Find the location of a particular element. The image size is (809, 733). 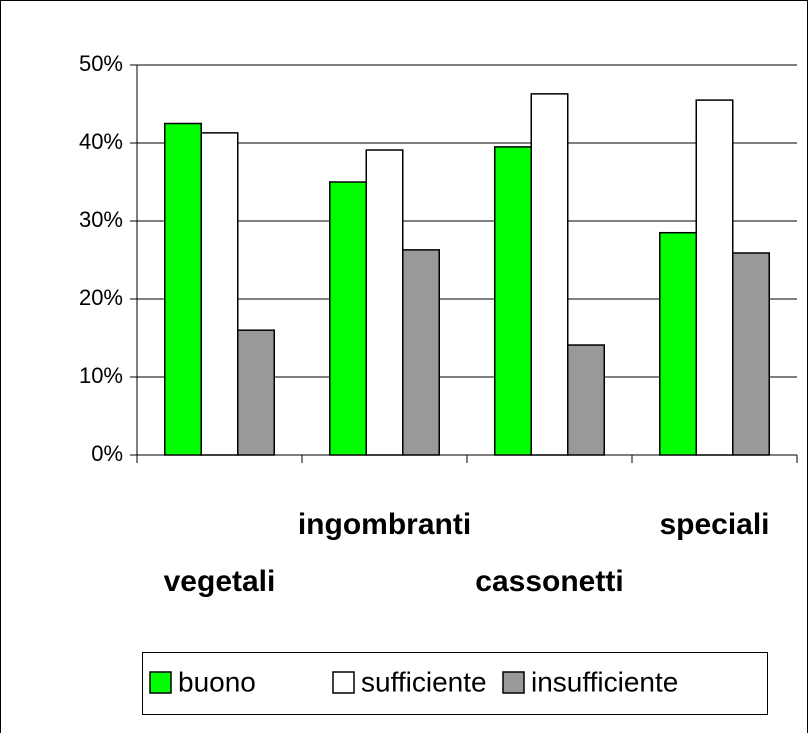

y-tick-label: 50% is located at coordinates (101, 63).